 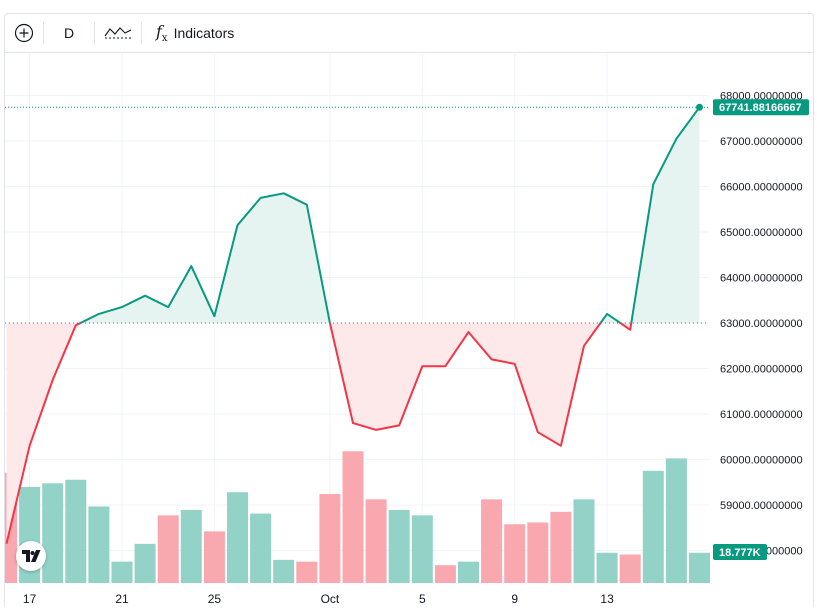 I want to click on x-tick-label: 21, so click(x=122, y=599).